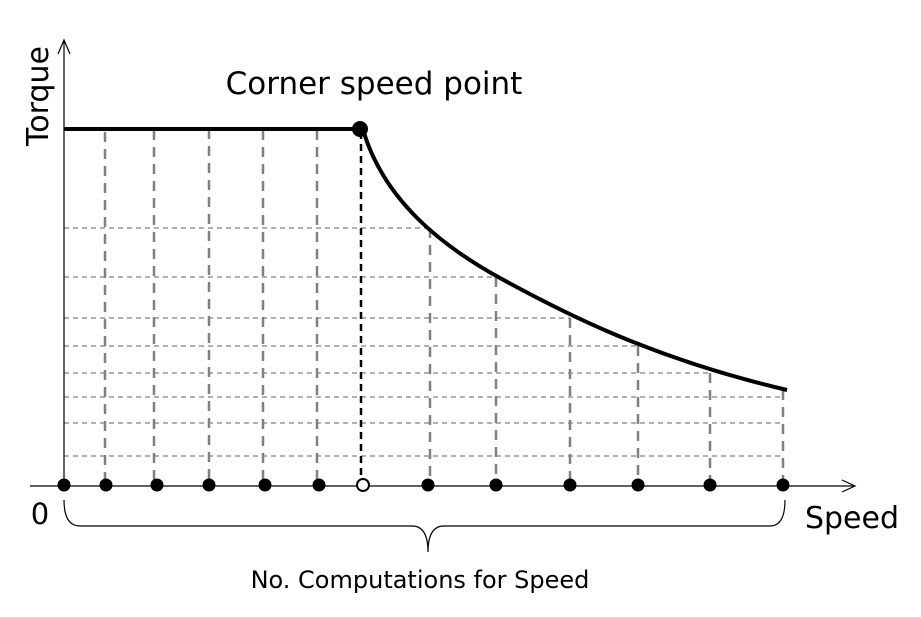 The height and width of the screenshot is (617, 921). Describe the element at coordinates (374, 84) in the screenshot. I see `title-label: Corner speed point` at that location.